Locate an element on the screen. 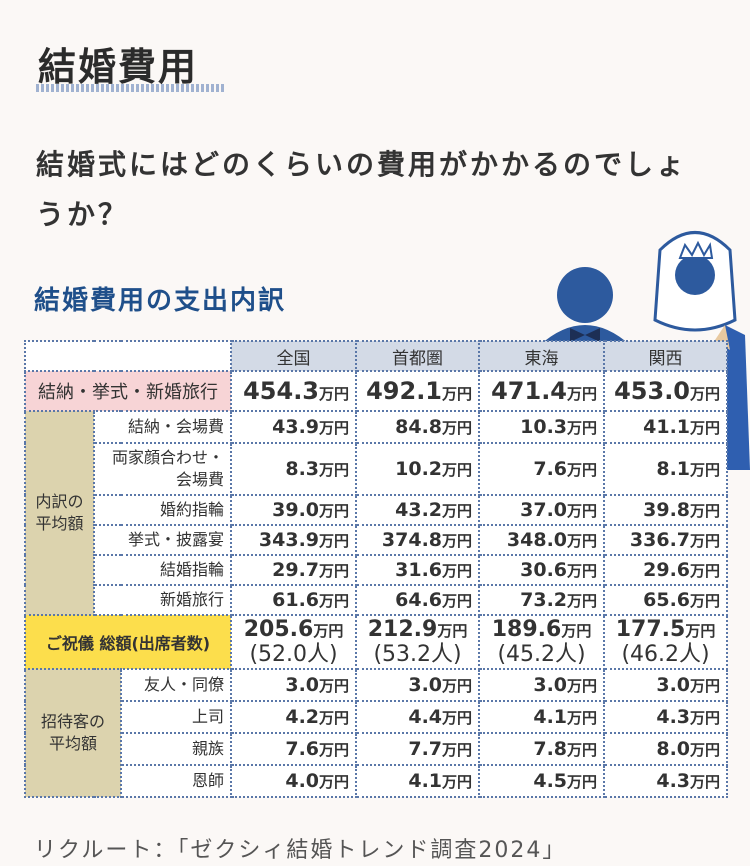 The height and width of the screenshot is (866, 750). value-cell: 10.3万円 is located at coordinates (542, 427).